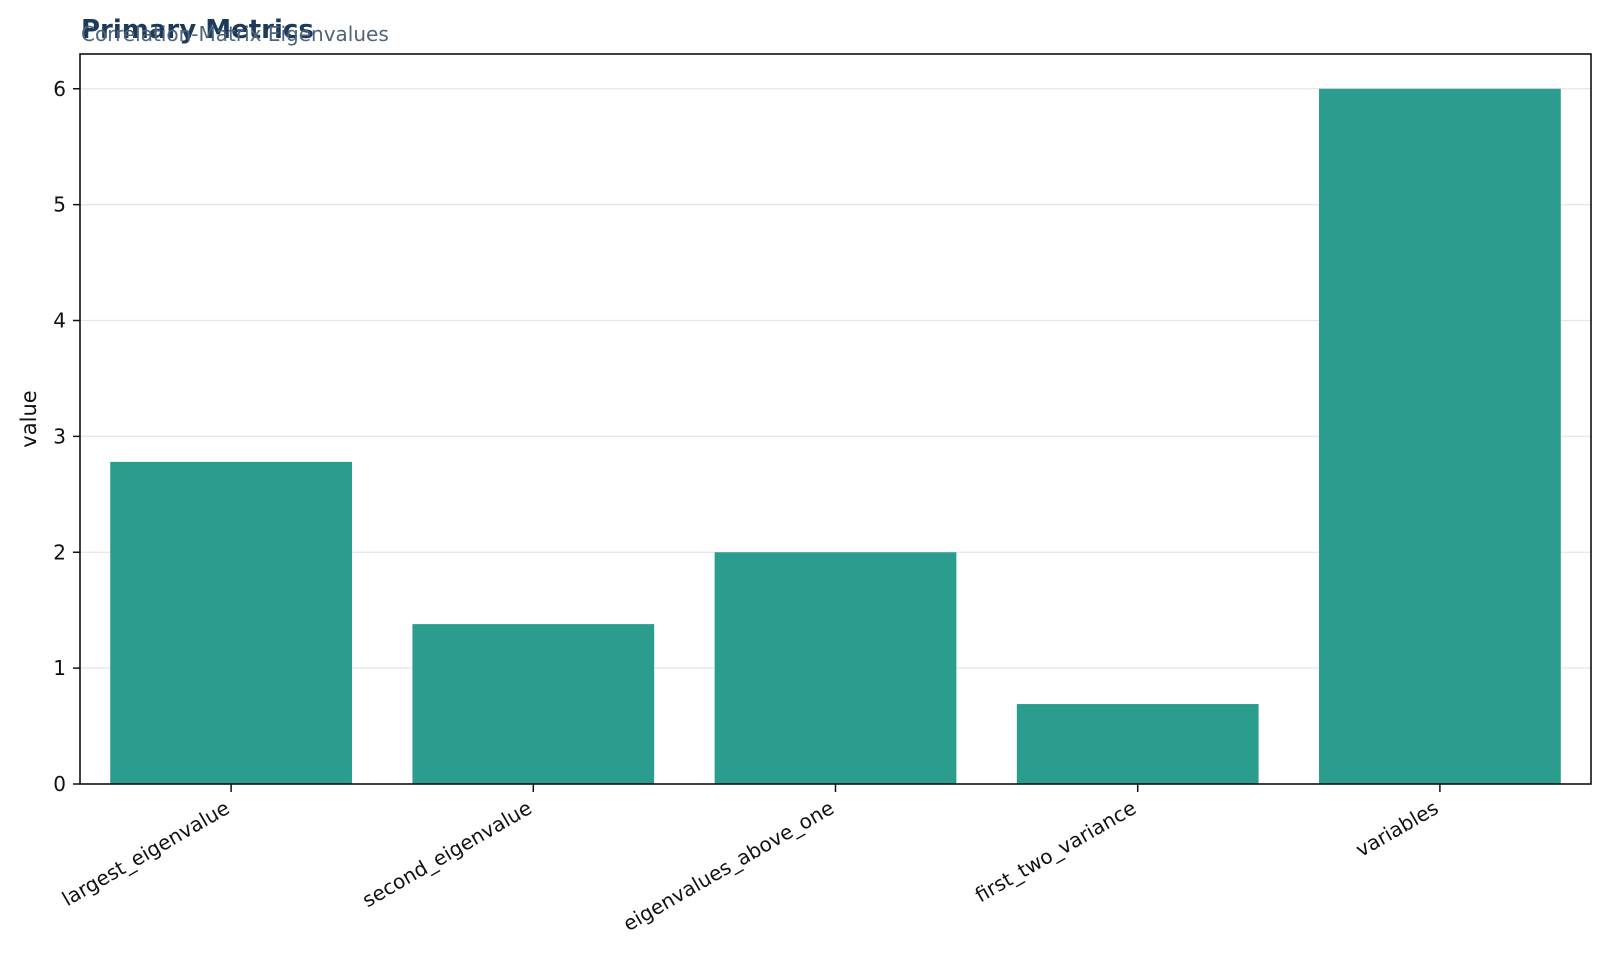 This screenshot has width=1600, height=978. Describe the element at coordinates (59, 552) in the screenshot. I see `y-tick-label: 2` at that location.